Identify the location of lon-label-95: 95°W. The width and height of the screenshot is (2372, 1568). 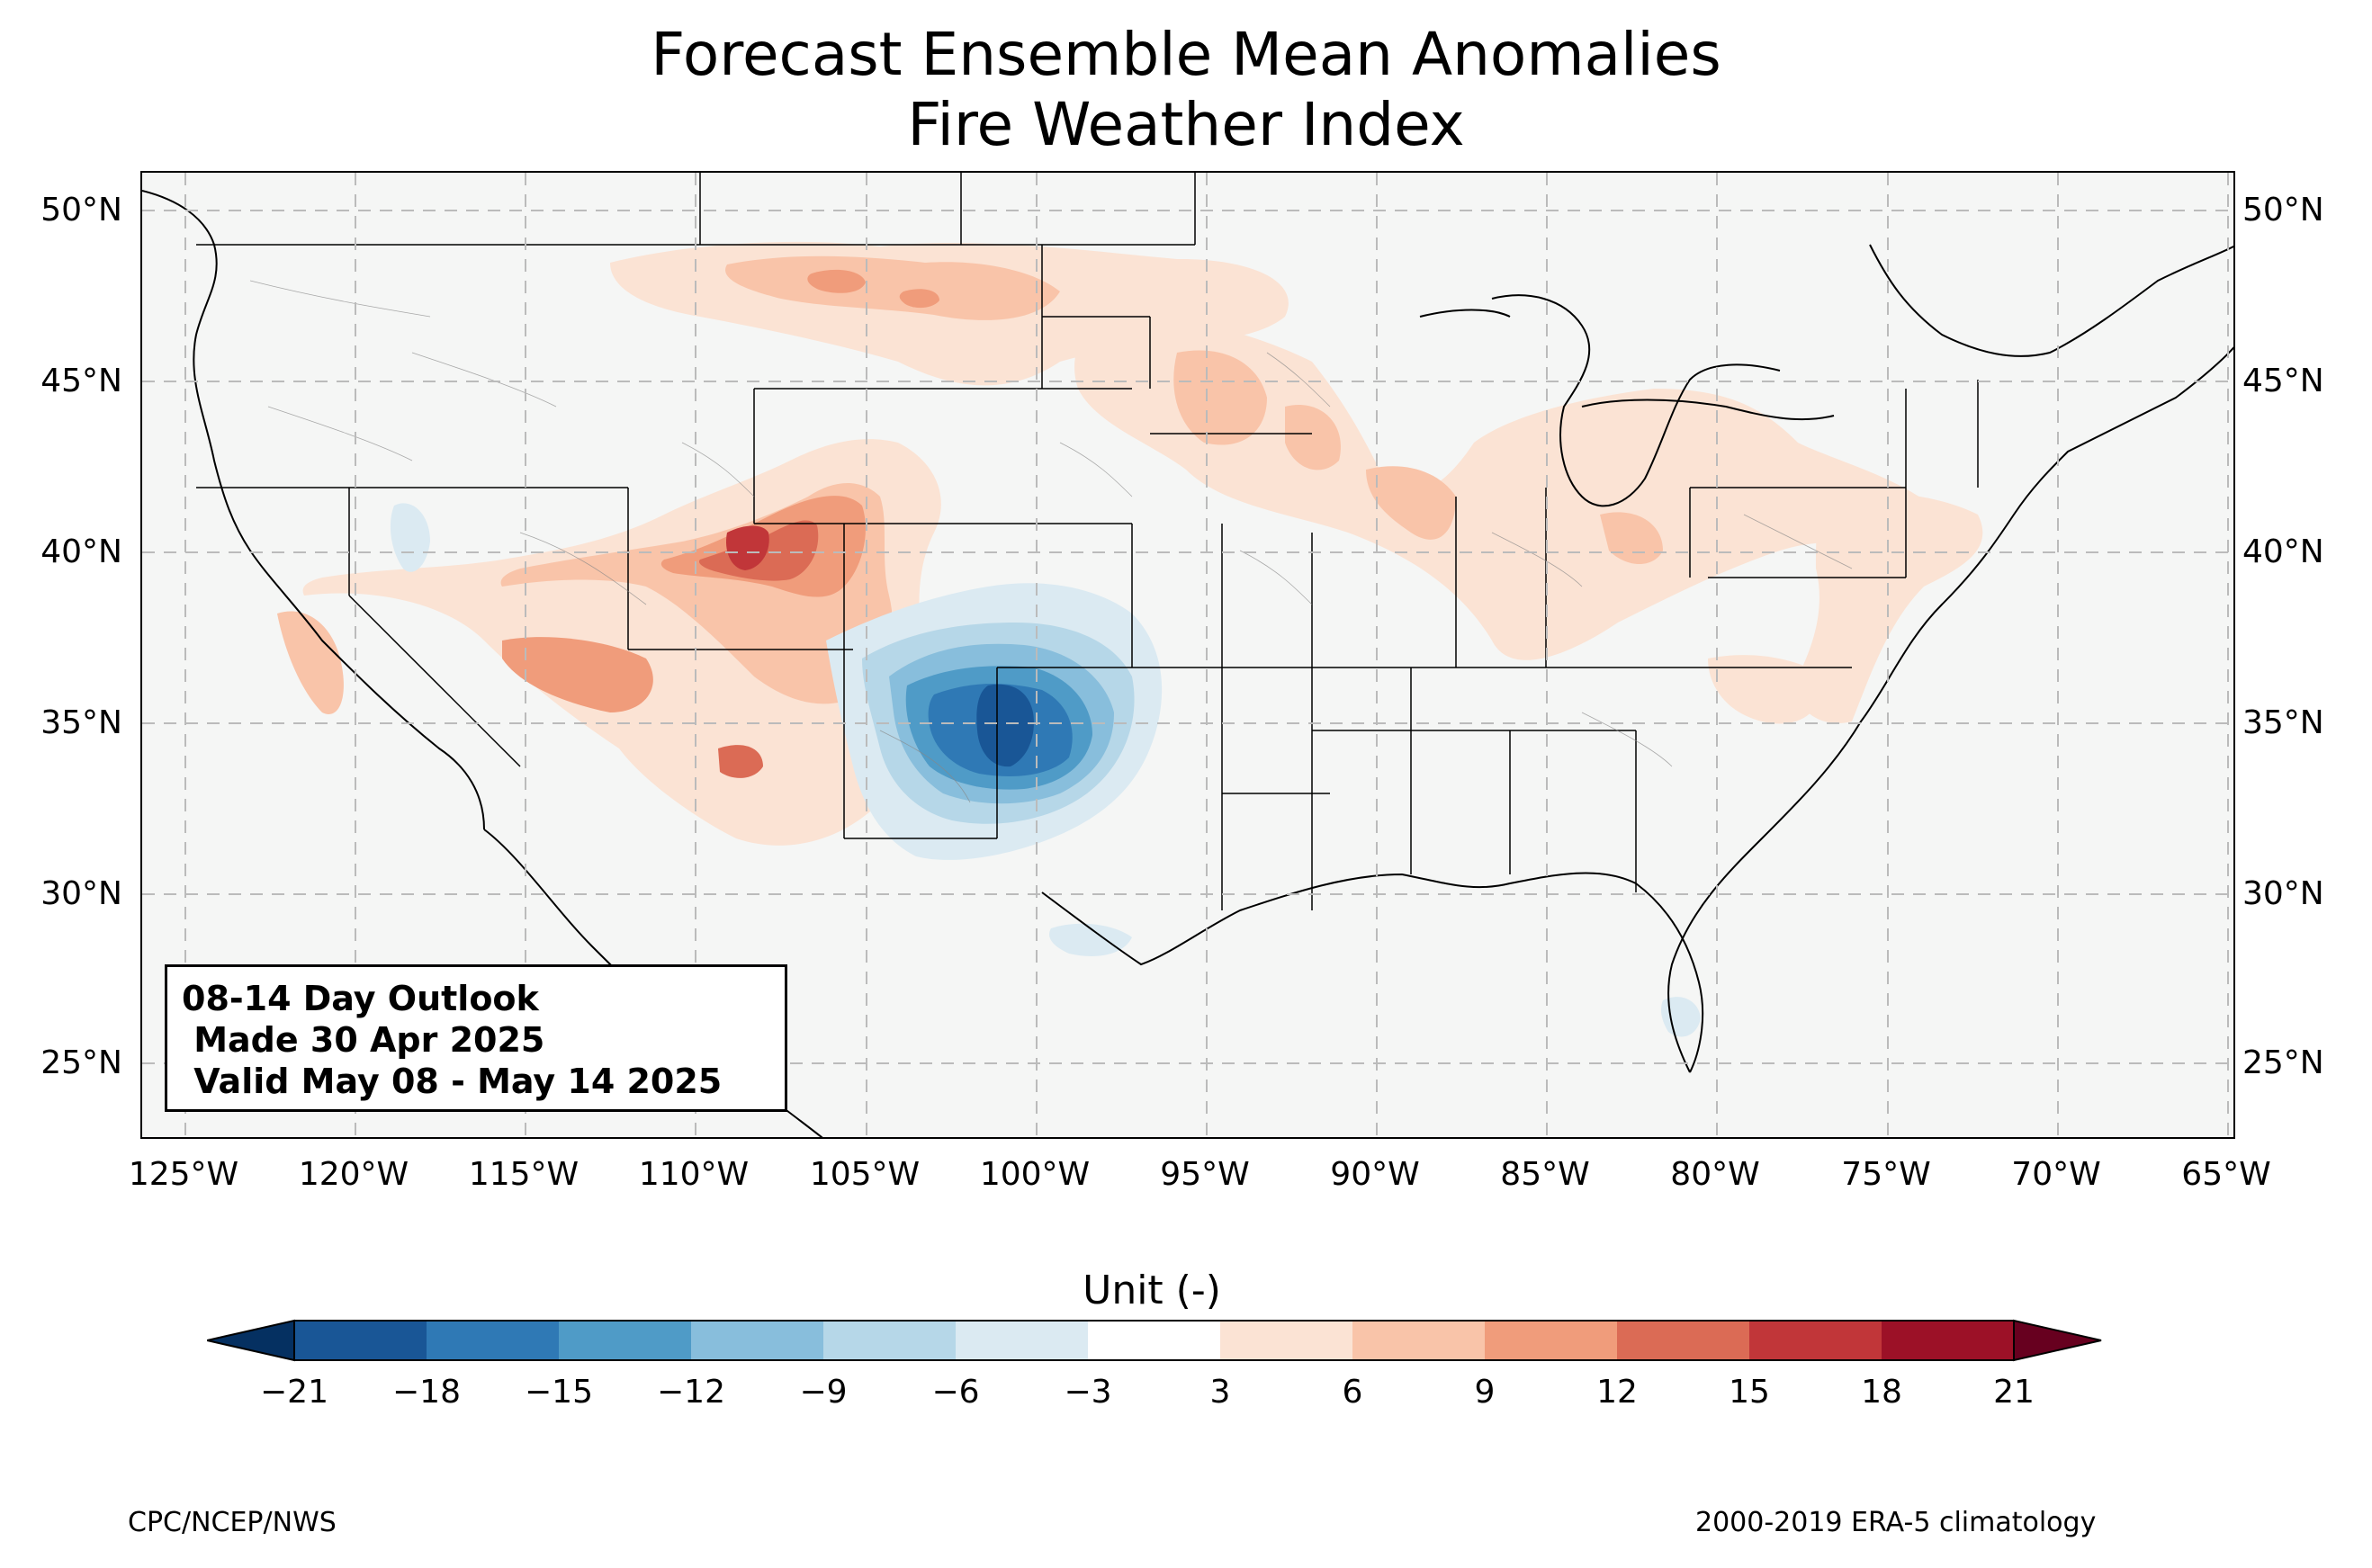
(1205, 1174).